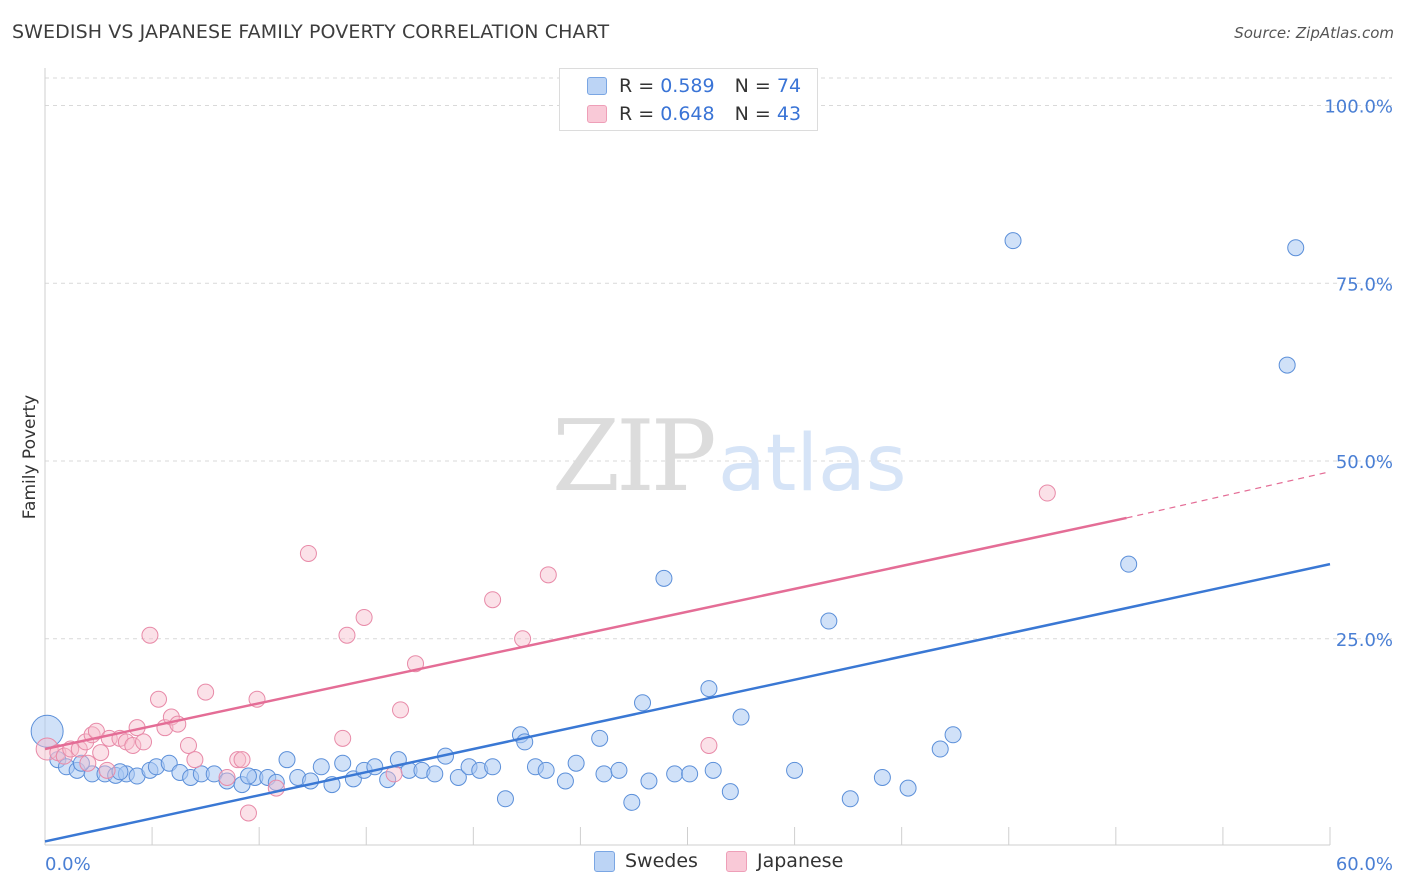  Describe the element at coordinates (1364, 864) in the screenshot. I see `x-tick-label: 60.0%` at that location.